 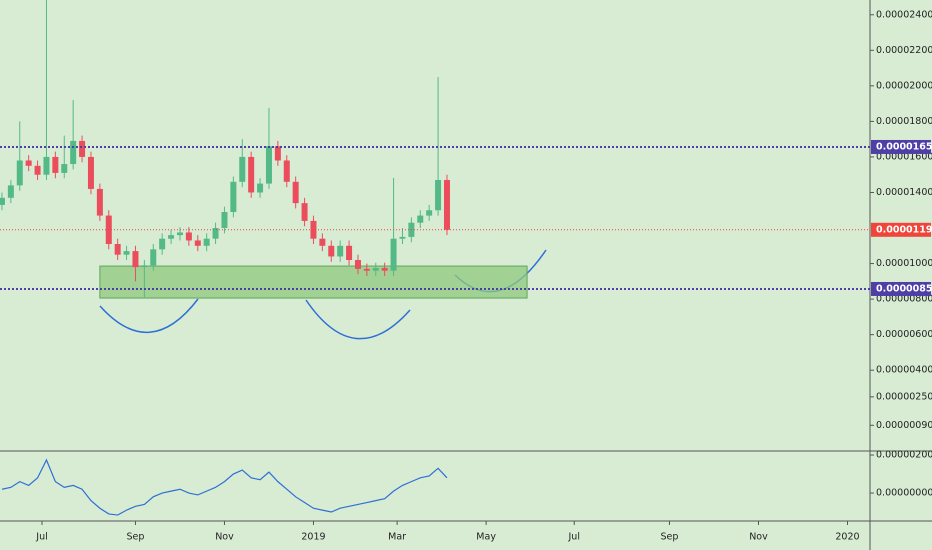 I want to click on y-tick-label: 0.00002200, so click(x=904, y=50).